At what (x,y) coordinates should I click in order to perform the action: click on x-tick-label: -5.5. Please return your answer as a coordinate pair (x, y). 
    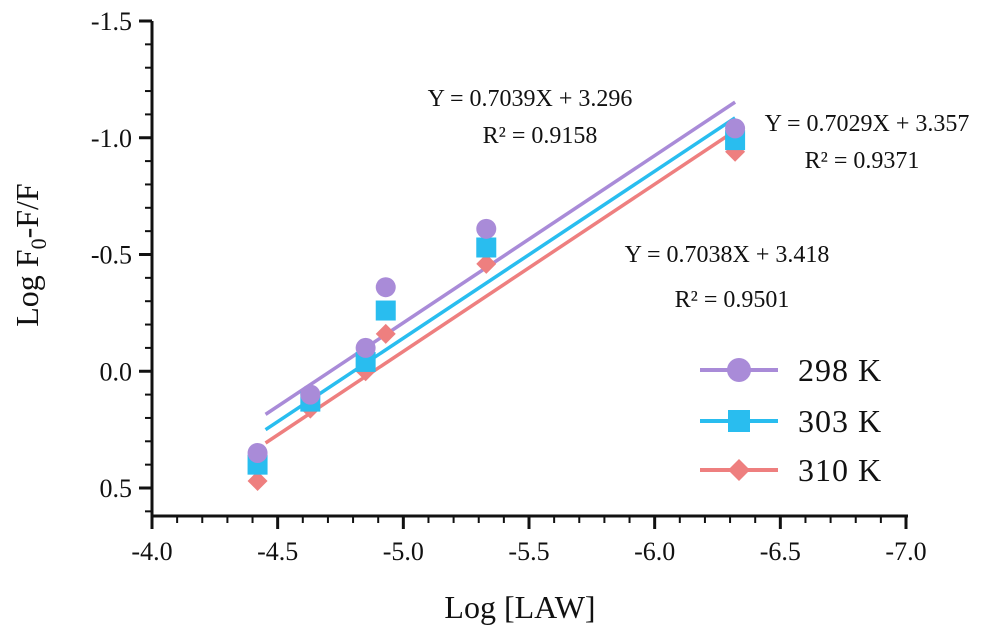
    Looking at the image, I should click on (528, 551).